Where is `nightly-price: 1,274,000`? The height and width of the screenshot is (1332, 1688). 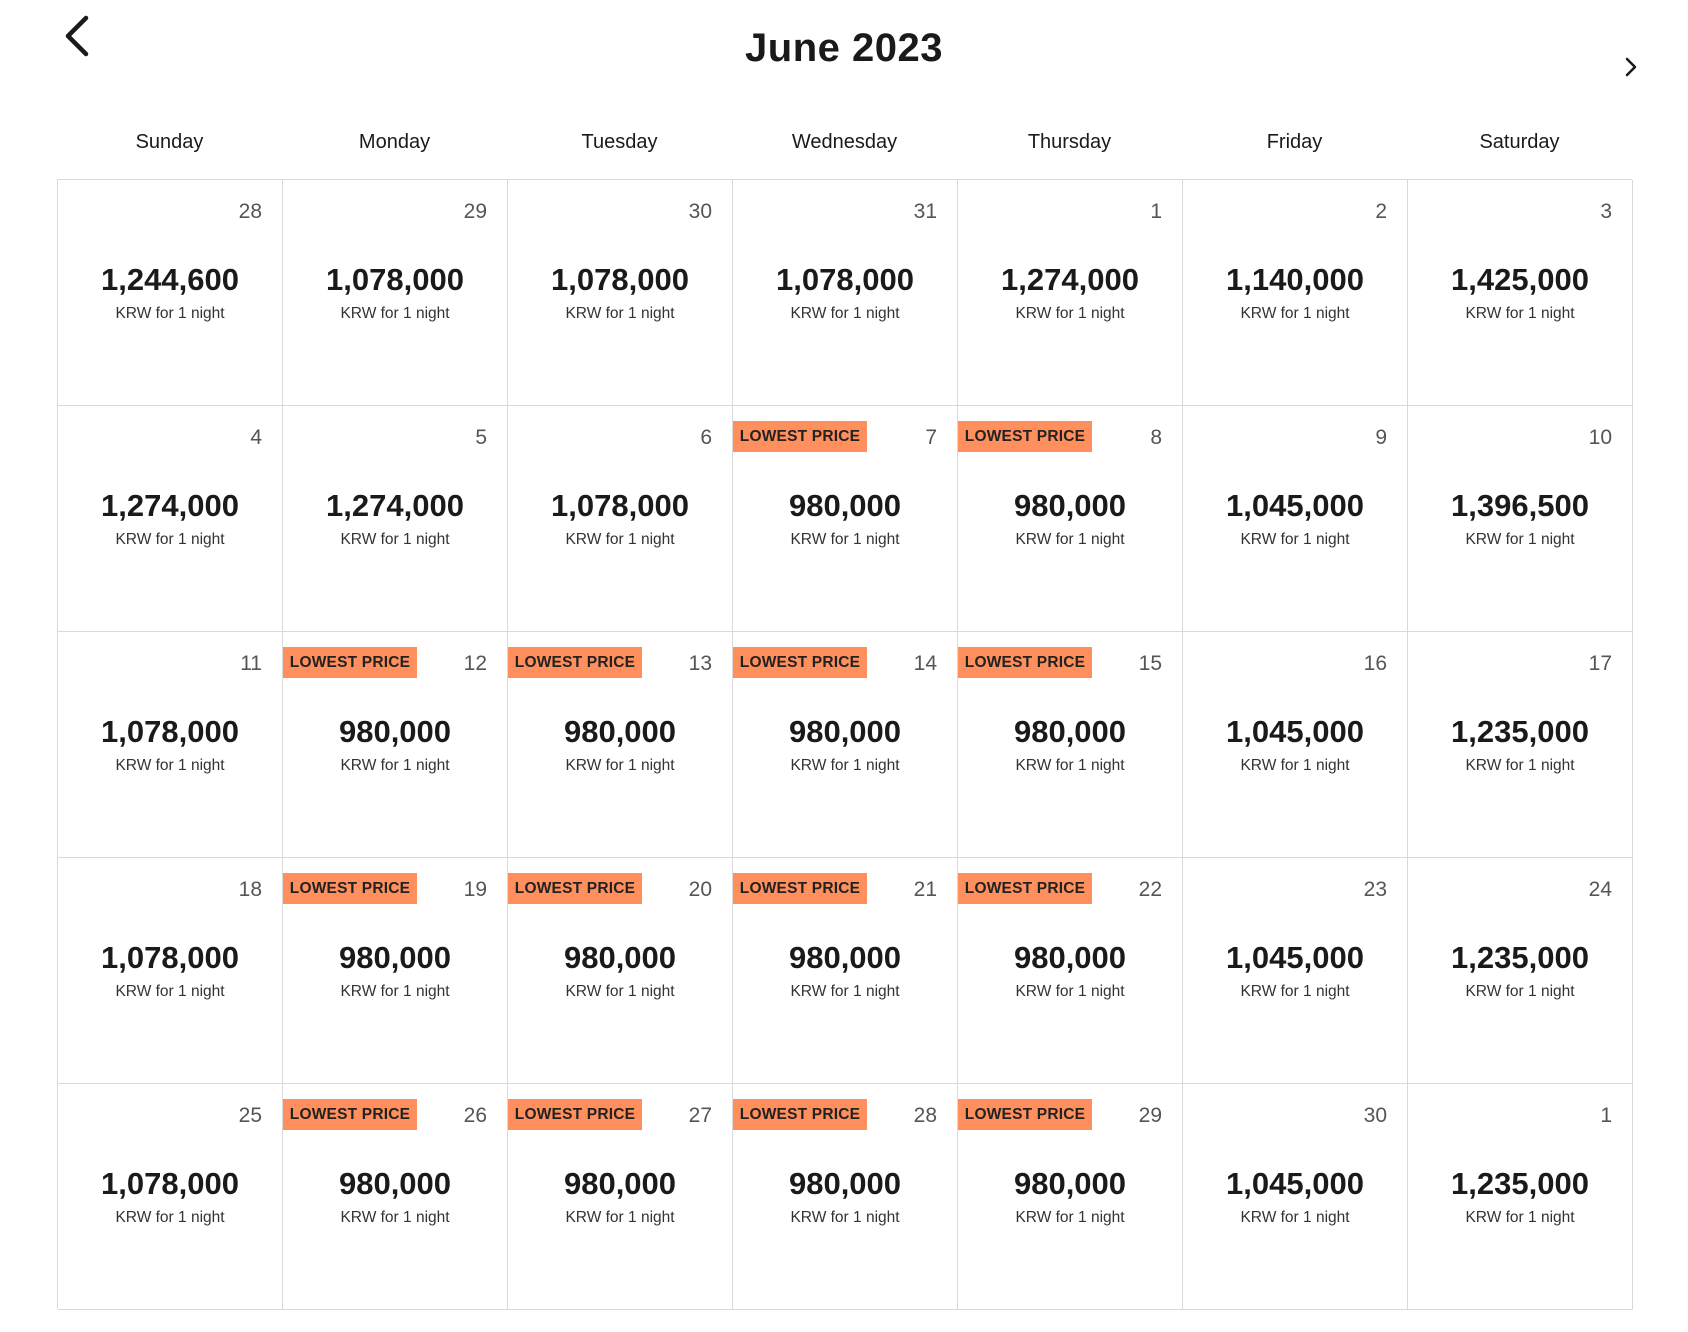
nightly-price: 1,274,000 is located at coordinates (395, 505).